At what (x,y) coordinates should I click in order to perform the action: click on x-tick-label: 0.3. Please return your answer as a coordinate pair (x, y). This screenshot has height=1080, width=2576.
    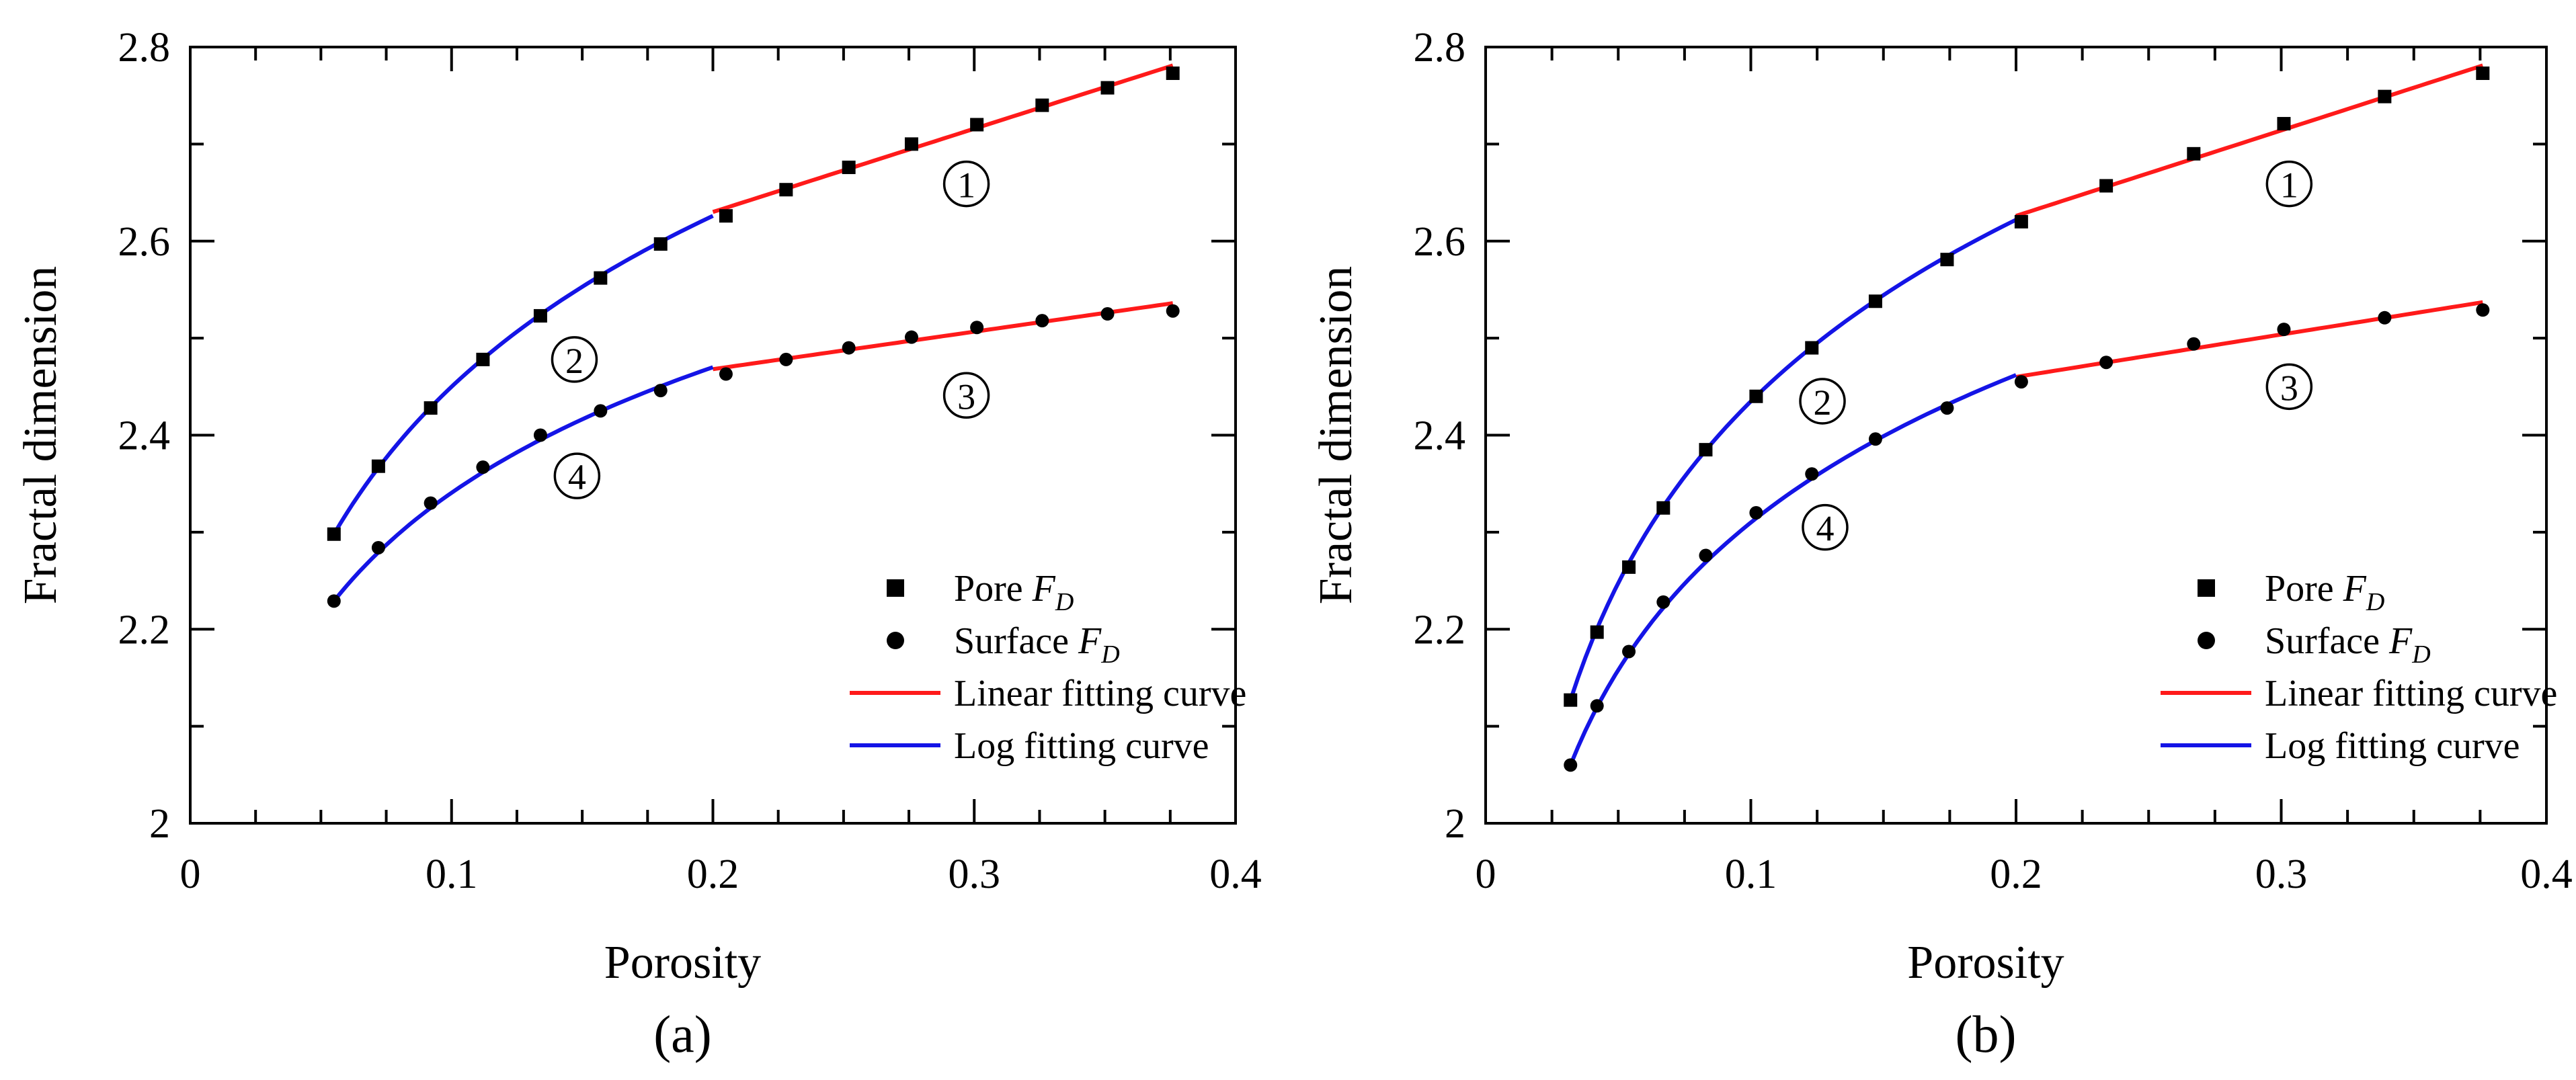
    Looking at the image, I should click on (2281, 874).